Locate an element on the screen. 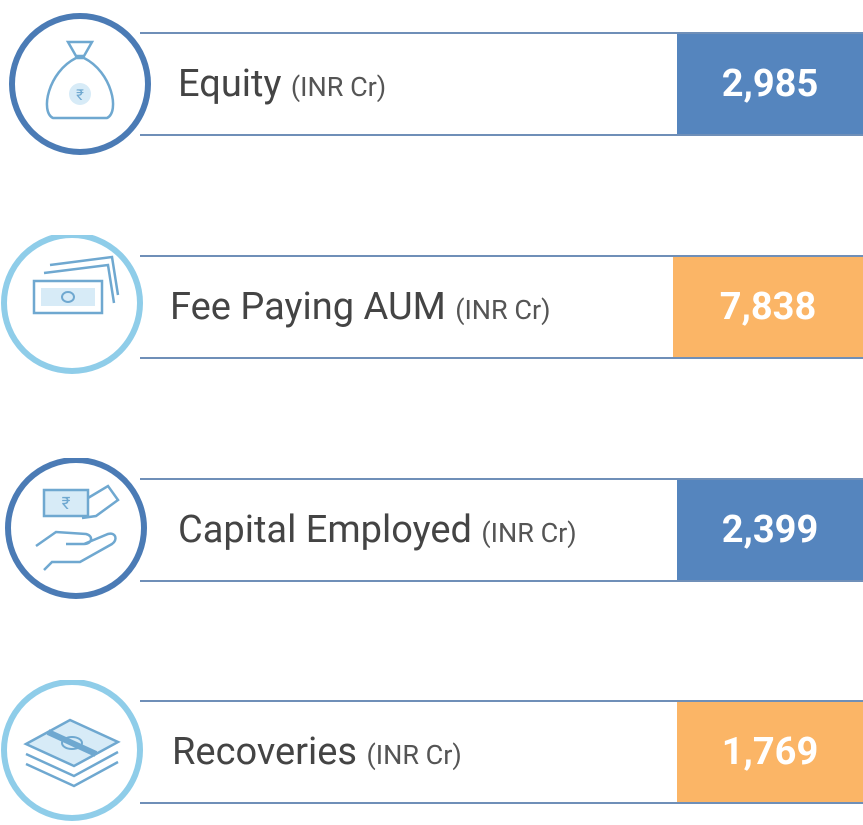 This screenshot has height=825, width=863. label-text: Capital Employed is located at coordinates (325, 530).